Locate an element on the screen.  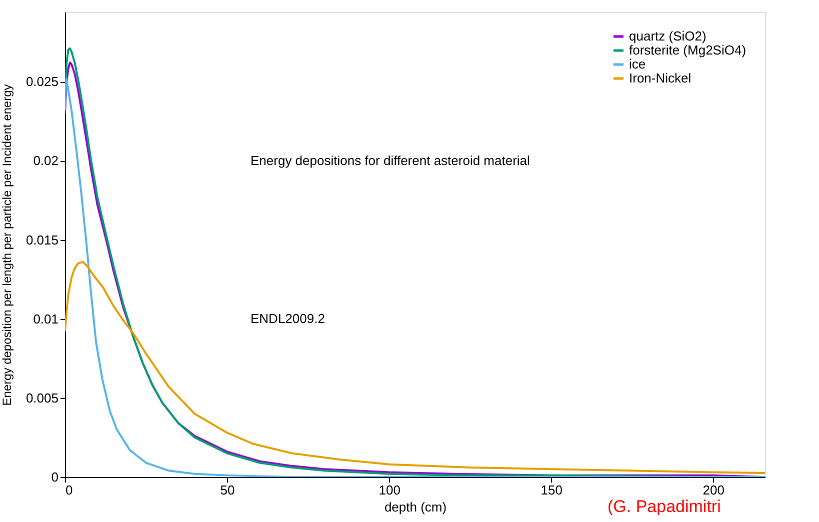
x-axis-title: depth (cm) is located at coordinates (415, 507).